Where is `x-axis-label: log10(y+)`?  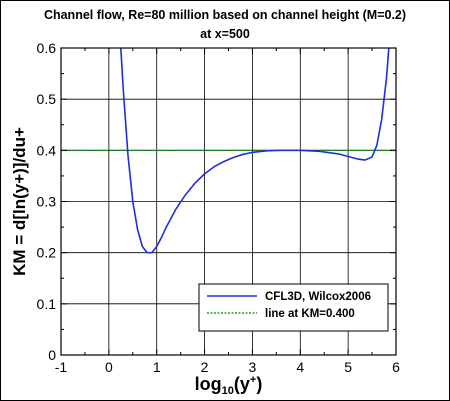 x-axis-label: log10(y+) is located at coordinates (229, 385).